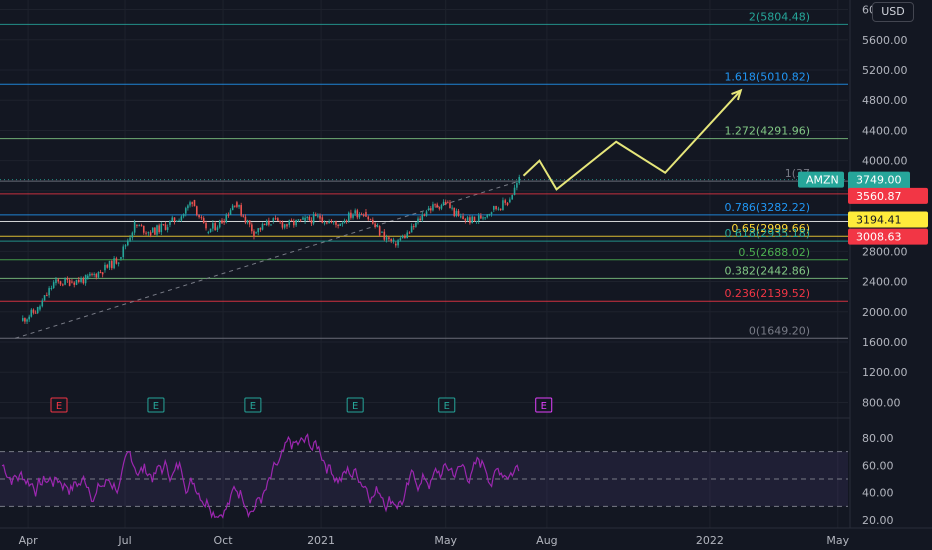  What do you see at coordinates (767, 270) in the screenshot?
I see `fib-level-label: 0.382(2442.86)` at bounding box center [767, 270].